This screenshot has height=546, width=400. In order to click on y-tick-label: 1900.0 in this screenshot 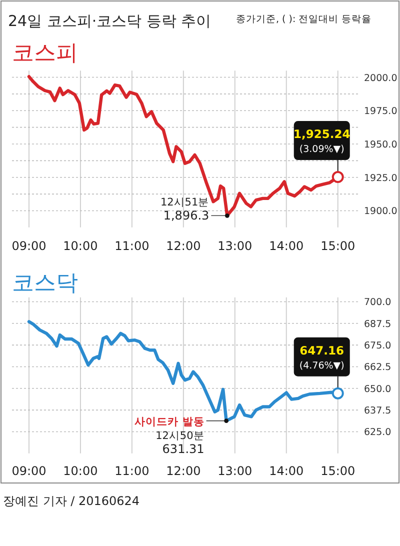, I will do `click(381, 212)`.